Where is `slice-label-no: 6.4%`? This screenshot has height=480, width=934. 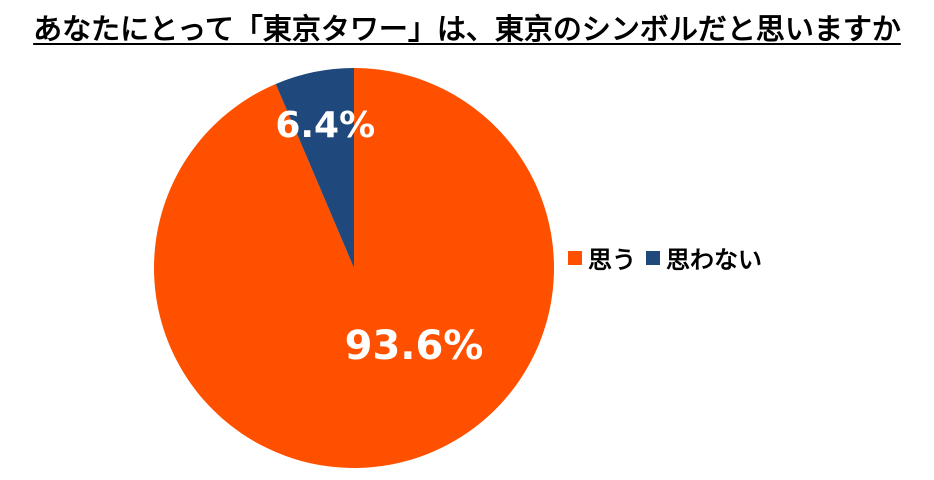 slice-label-no: 6.4% is located at coordinates (325, 125).